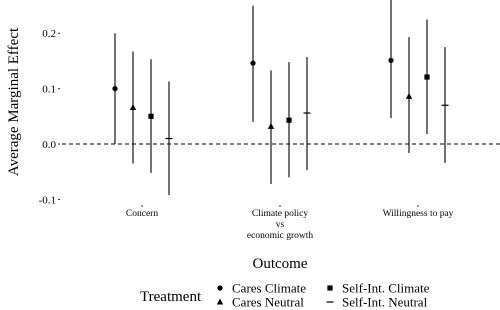  Describe the element at coordinates (280, 214) in the screenshot. I see `x-tick-label: Climate policy` at that location.